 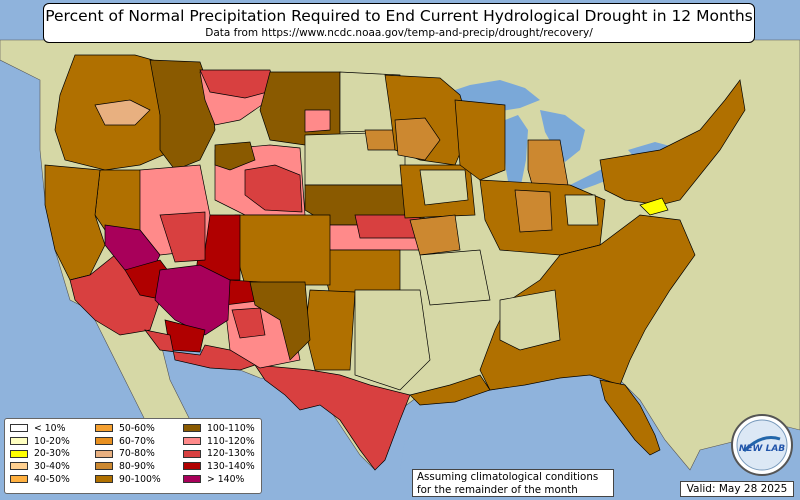 I want to click on legend-item: 50-60%, so click(x=128, y=428).